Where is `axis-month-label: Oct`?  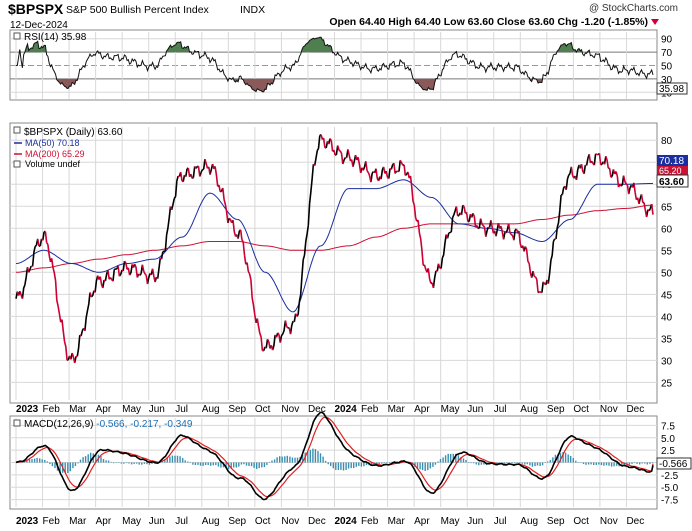
axis-month-label: Oct is located at coordinates (263, 521).